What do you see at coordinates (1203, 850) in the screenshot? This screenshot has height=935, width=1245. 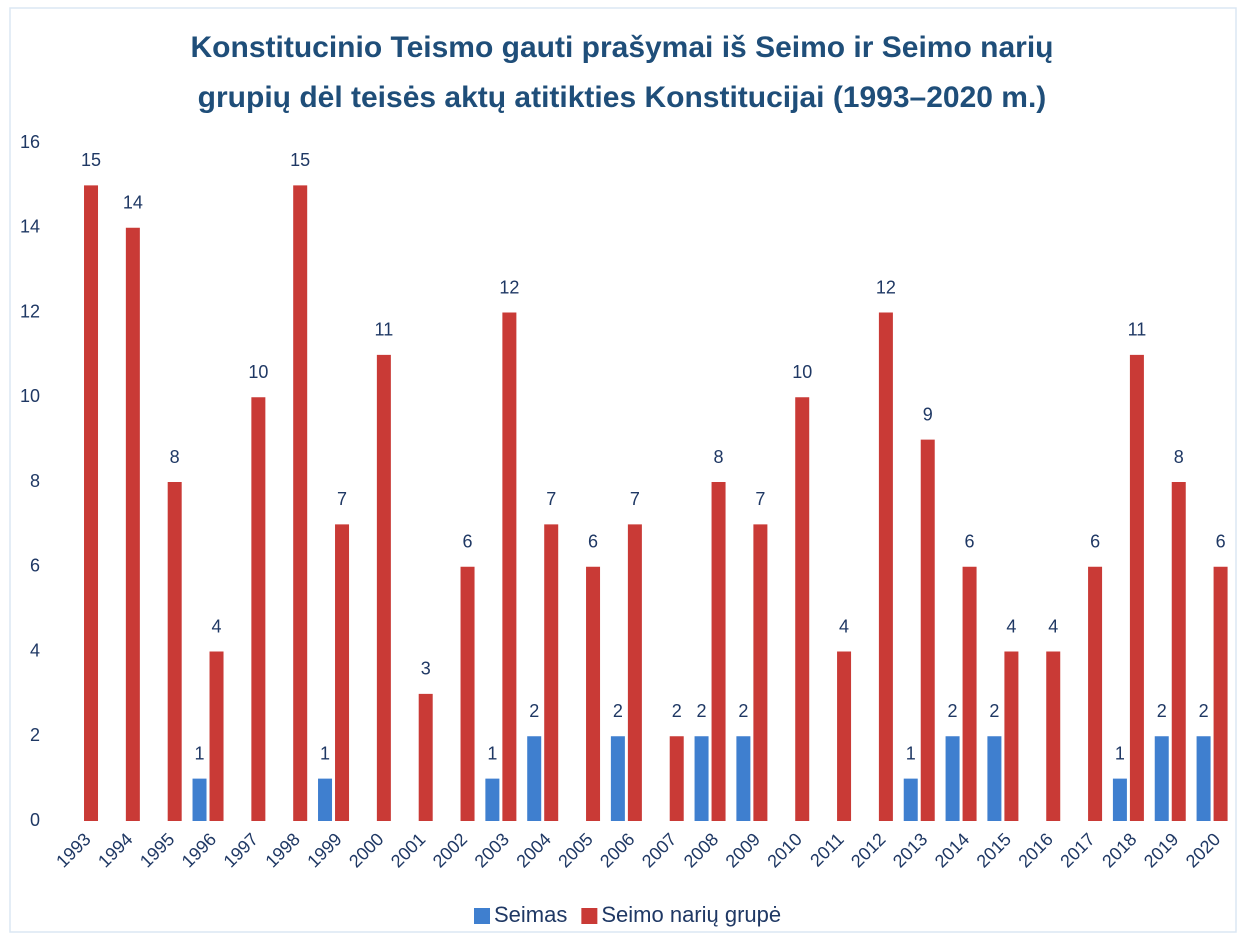 I see `x-tick-label: 2020` at bounding box center [1203, 850].